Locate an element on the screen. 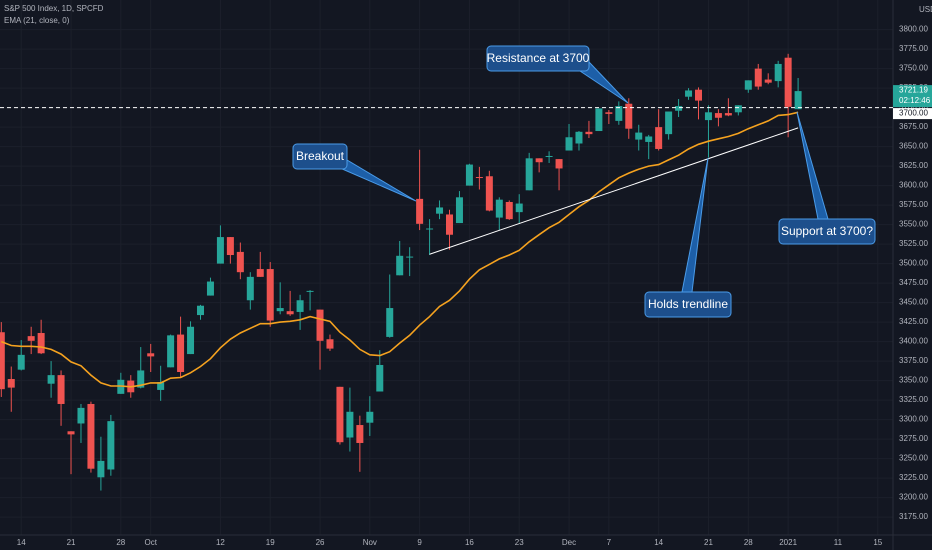  x-tick-label: 28 is located at coordinates (748, 542).